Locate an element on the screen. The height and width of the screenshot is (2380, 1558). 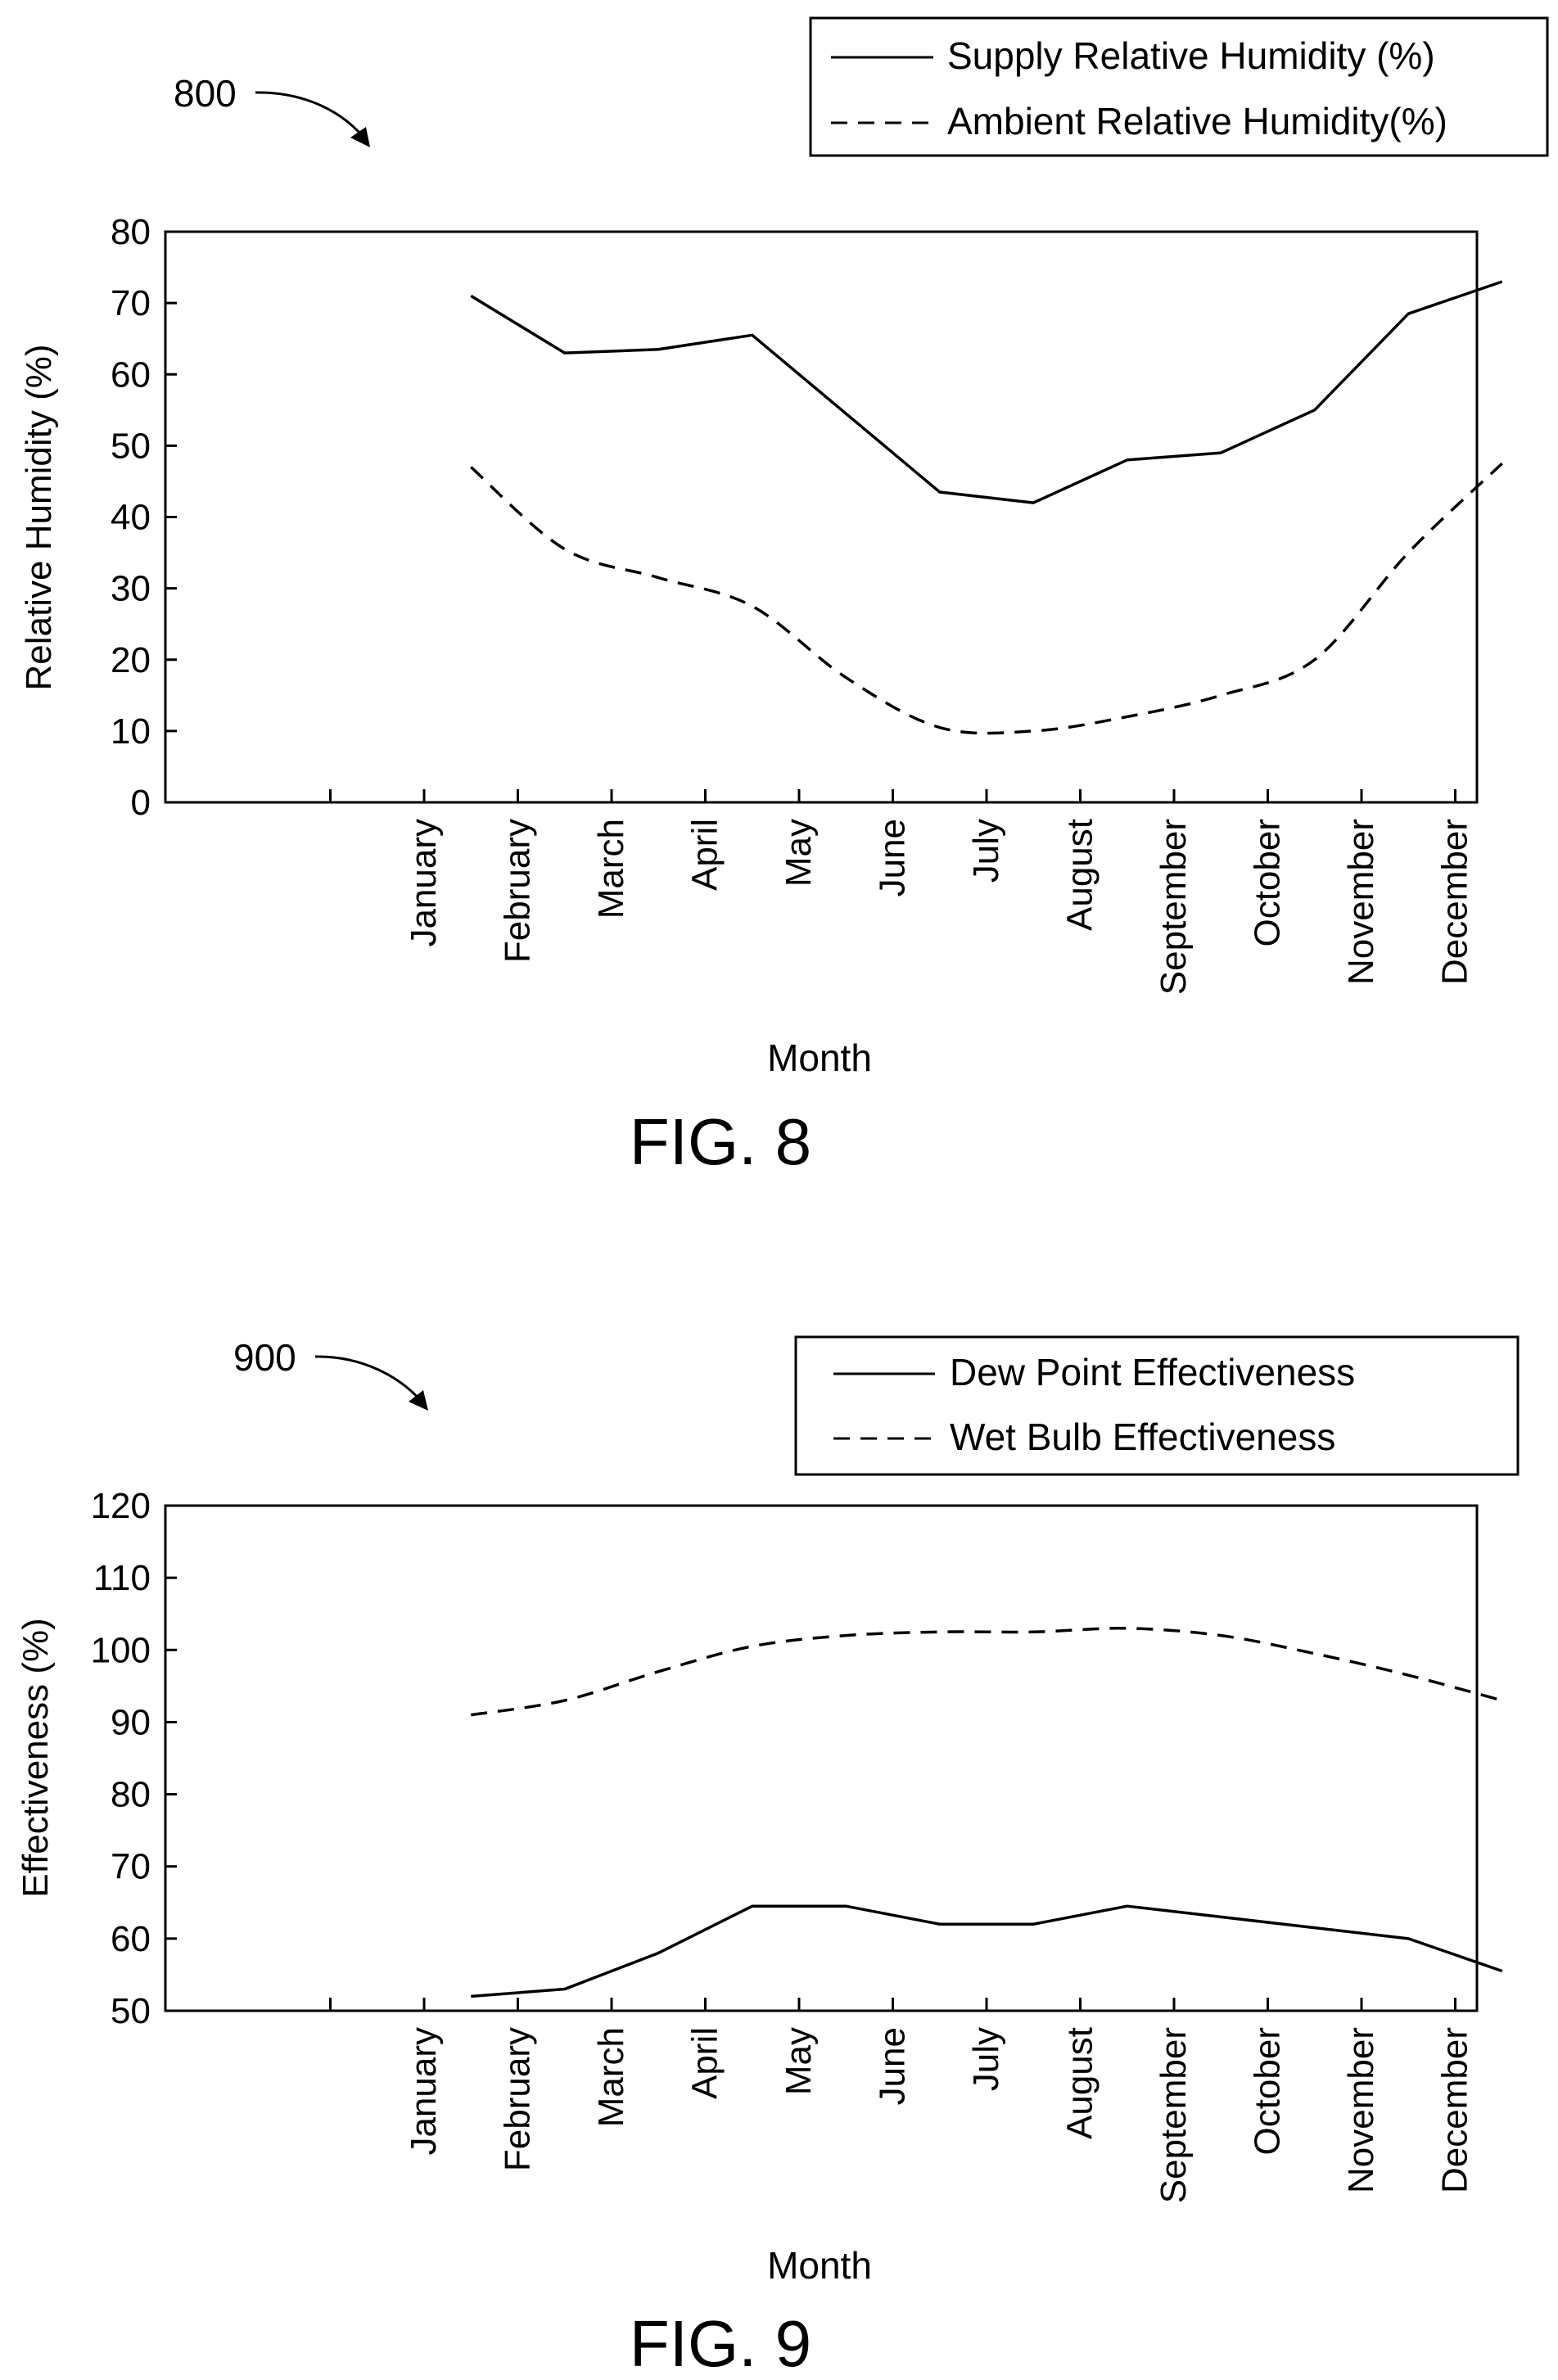
fig9-legend-label-1: Wet Bulb Effectiveness is located at coordinates (1142, 1437).